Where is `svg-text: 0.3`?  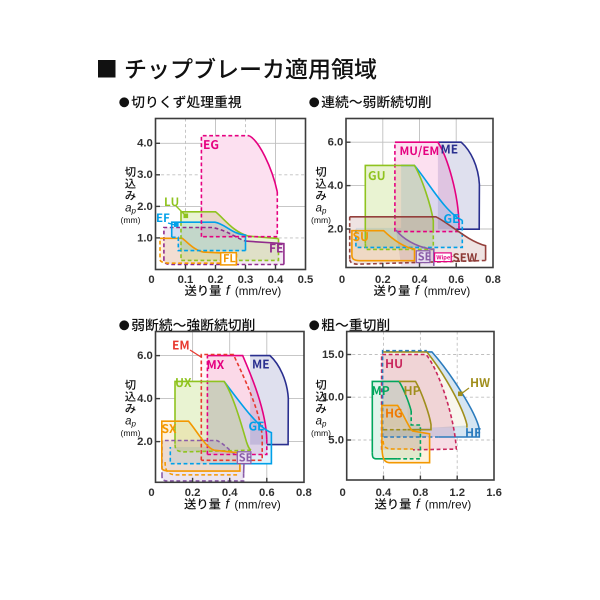 svg-text: 0.3 is located at coordinates (246, 280).